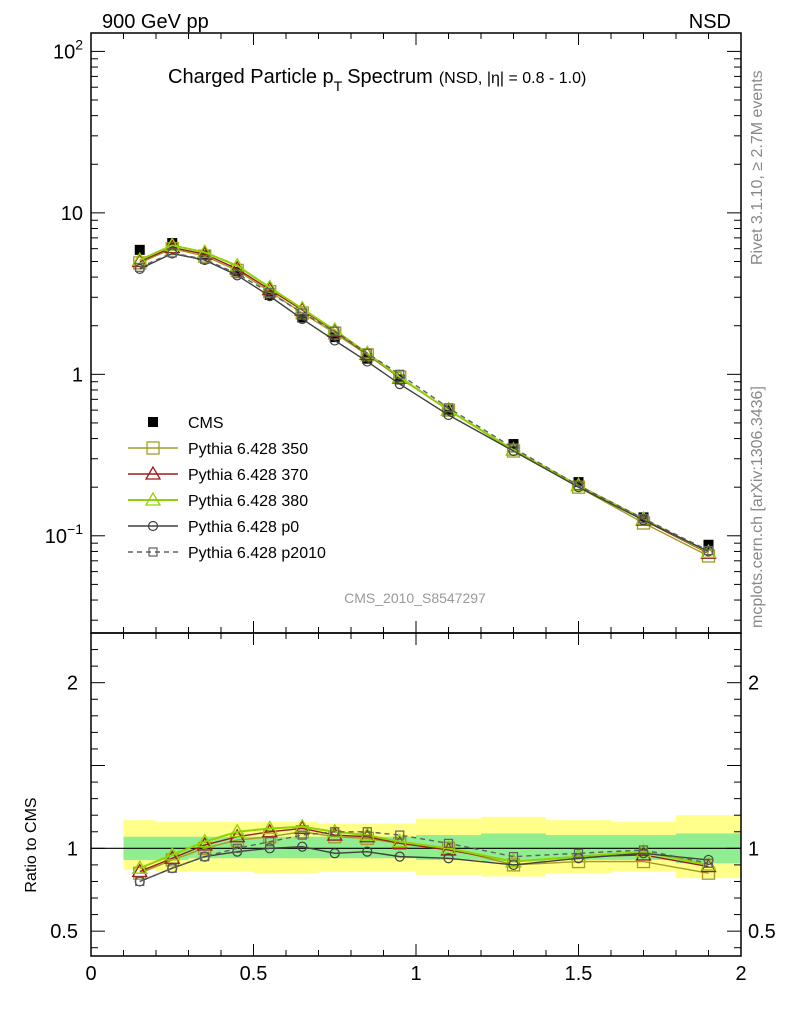 Image resolution: width=786 pixels, height=1029 pixels. I want to click on chart-title-suffix: (NSD, |η| = 0.8 - 1.0), so click(512, 78).